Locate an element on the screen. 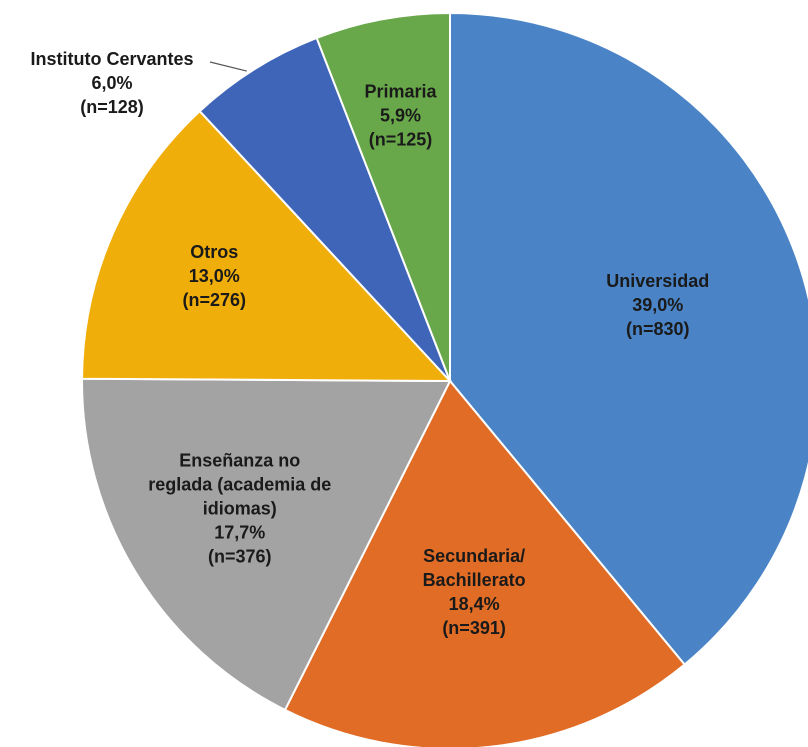 The width and height of the screenshot is (808, 747). slice-label: idiomas) is located at coordinates (240, 509).